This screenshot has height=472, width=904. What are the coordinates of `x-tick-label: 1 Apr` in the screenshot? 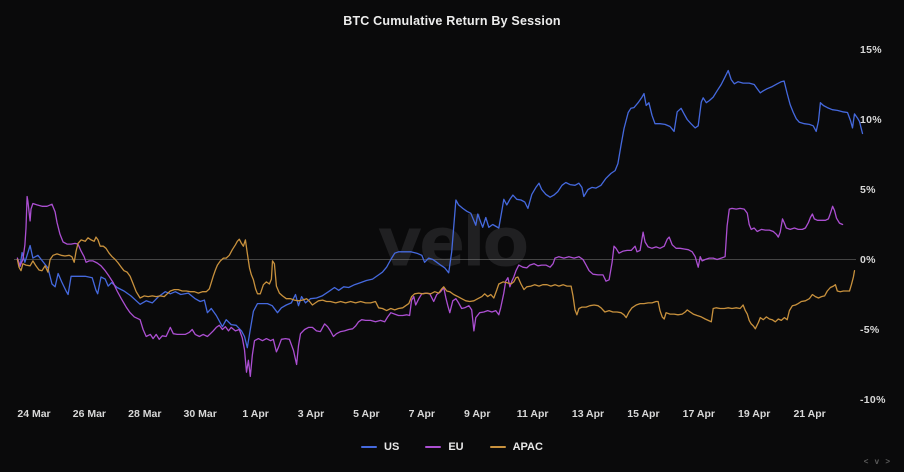 It's located at (255, 414).